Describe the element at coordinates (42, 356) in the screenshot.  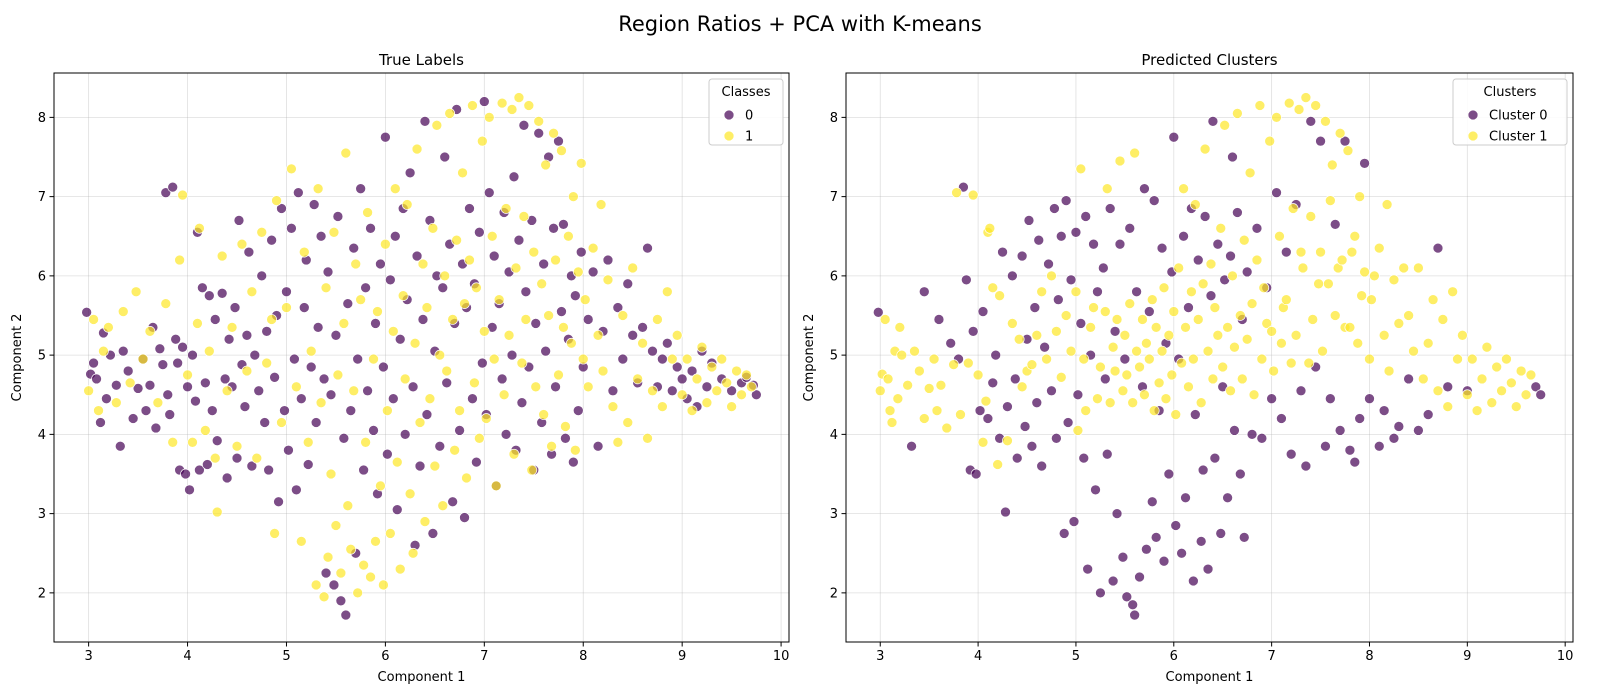
I see `y-tick-label: 5` at that location.